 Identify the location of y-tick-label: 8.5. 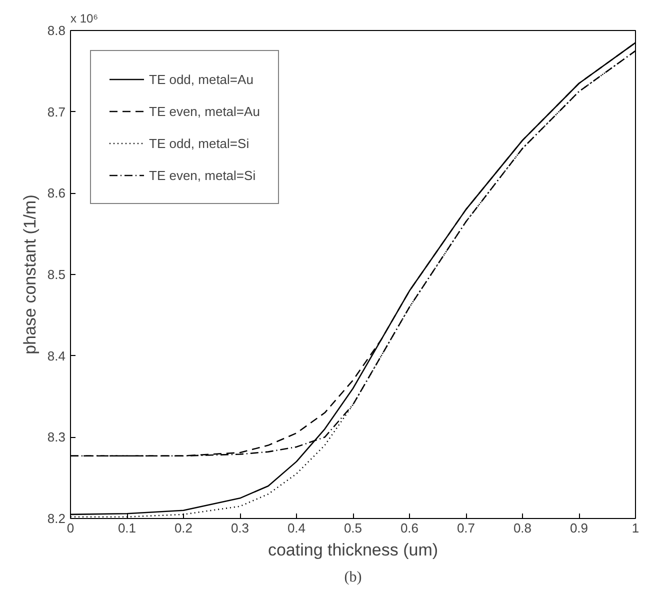
(56, 274).